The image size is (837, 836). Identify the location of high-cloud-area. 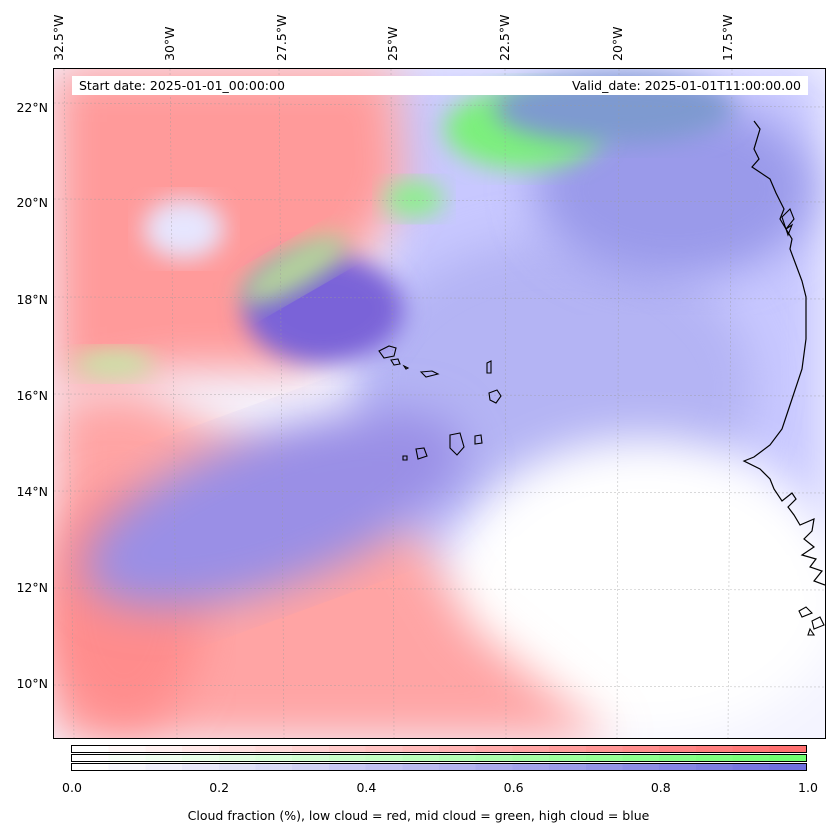
(674, 189).